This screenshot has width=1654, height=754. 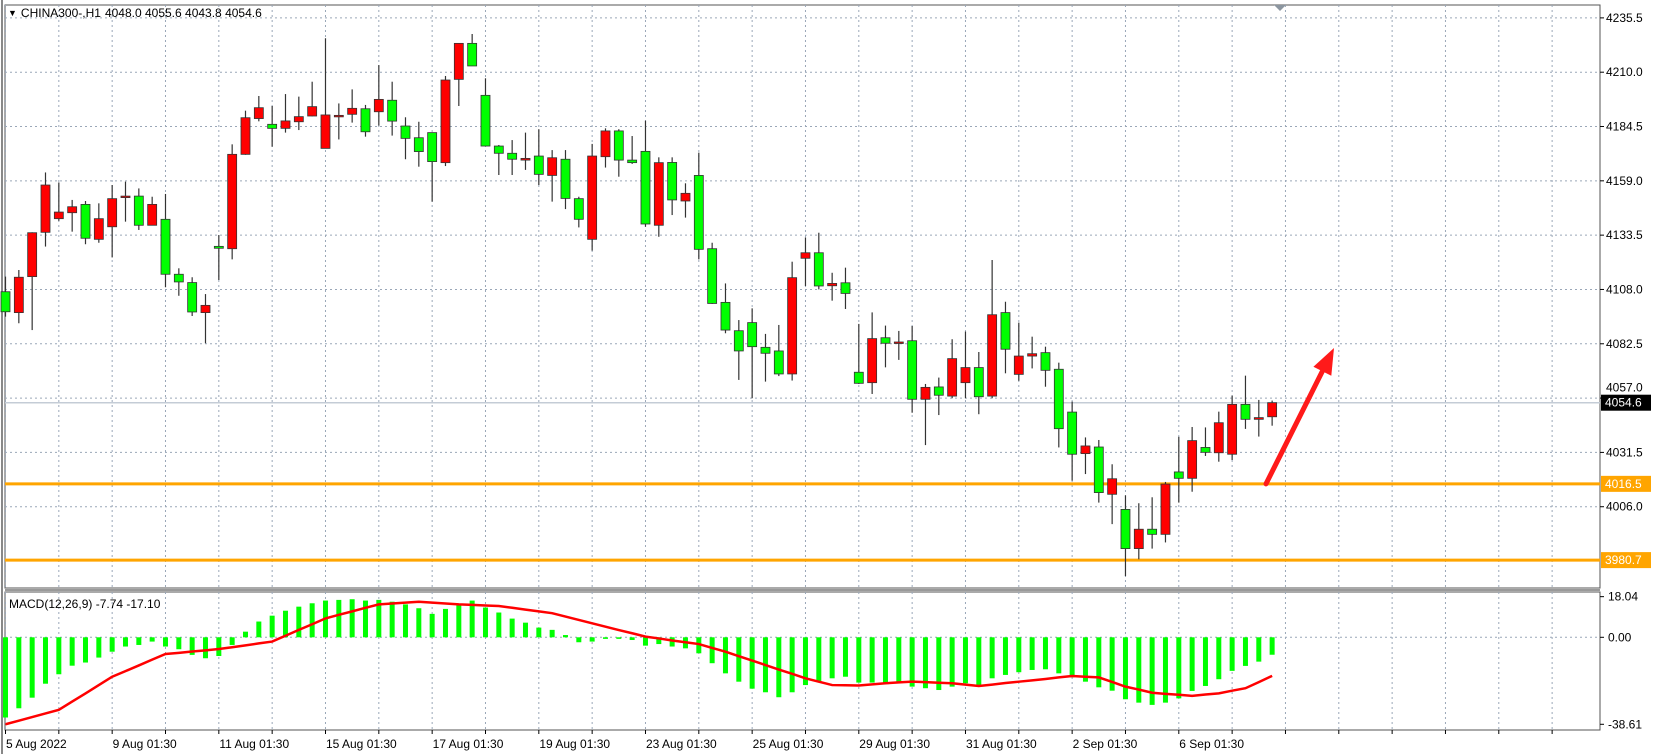 I want to click on annotations, so click(x=1298, y=246).